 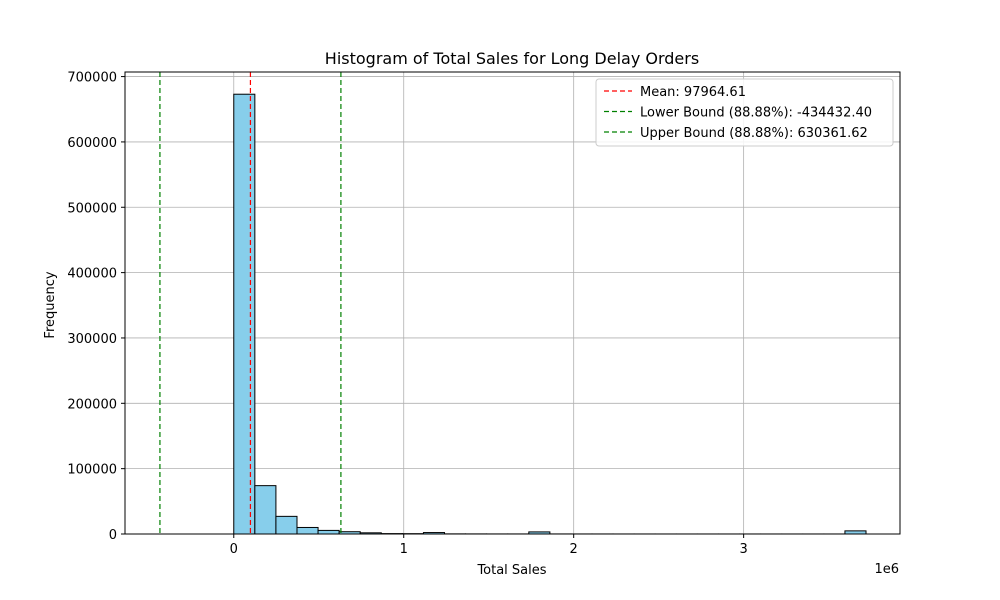 What do you see at coordinates (92, 404) in the screenshot?
I see `y-tick-label: 200000` at bounding box center [92, 404].